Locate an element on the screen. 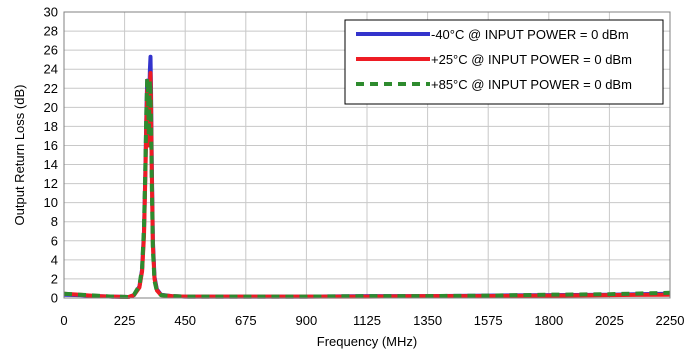 Image resolution: width=690 pixels, height=356 pixels. y-tick-label: 30 is located at coordinates (51, 12).